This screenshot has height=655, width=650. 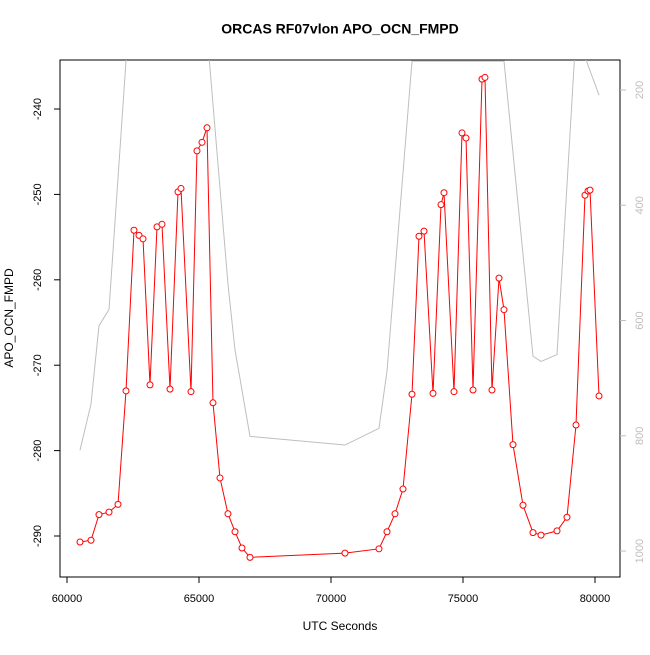 I want to click on y2-tick-label: 400, so click(x=640, y=205).